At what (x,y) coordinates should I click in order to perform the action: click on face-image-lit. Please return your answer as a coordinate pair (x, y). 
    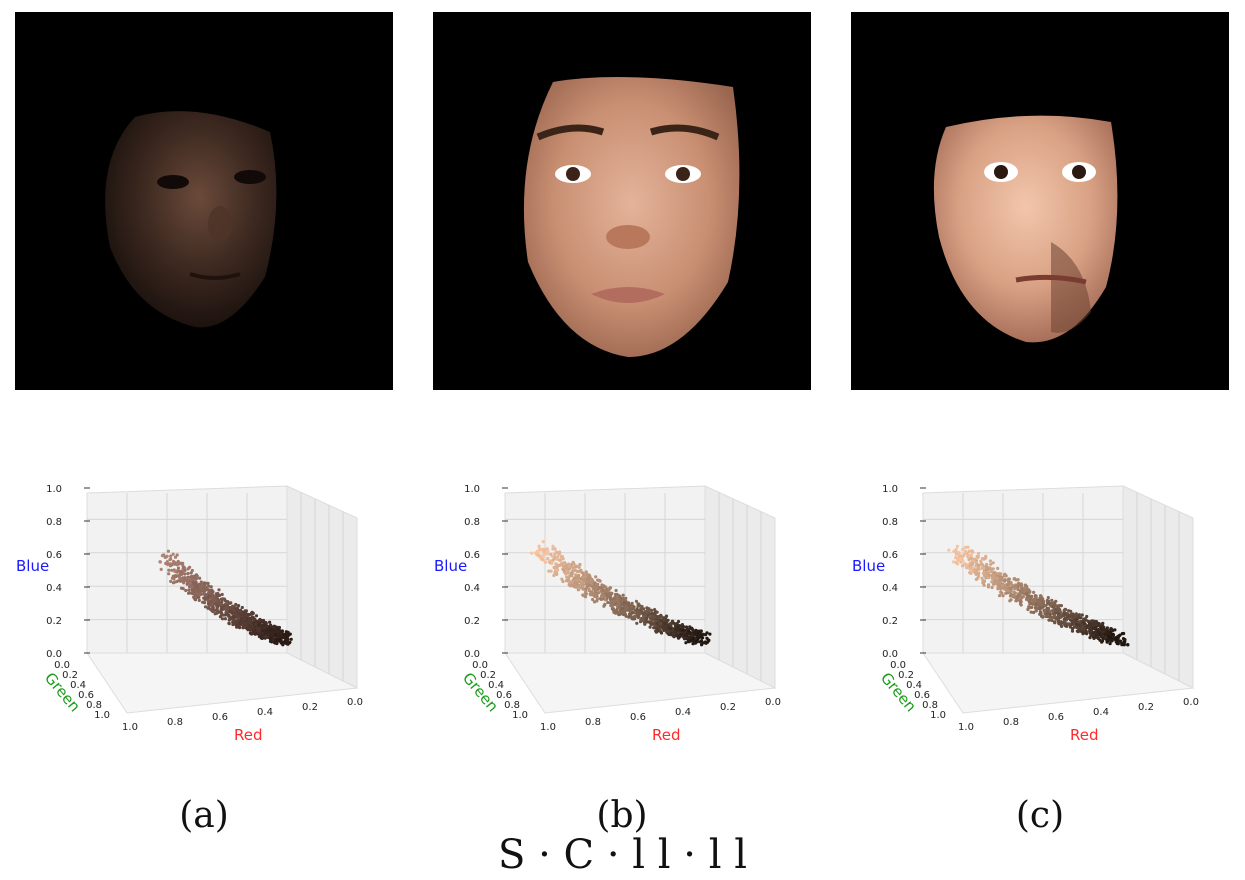
    Looking at the image, I should click on (631, 217).